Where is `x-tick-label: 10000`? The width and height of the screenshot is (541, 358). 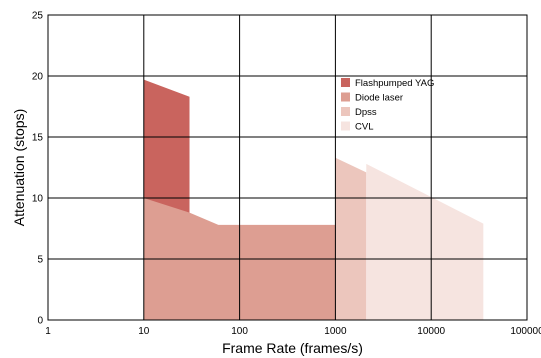
x-tick-label: 10000 is located at coordinates (431, 331).